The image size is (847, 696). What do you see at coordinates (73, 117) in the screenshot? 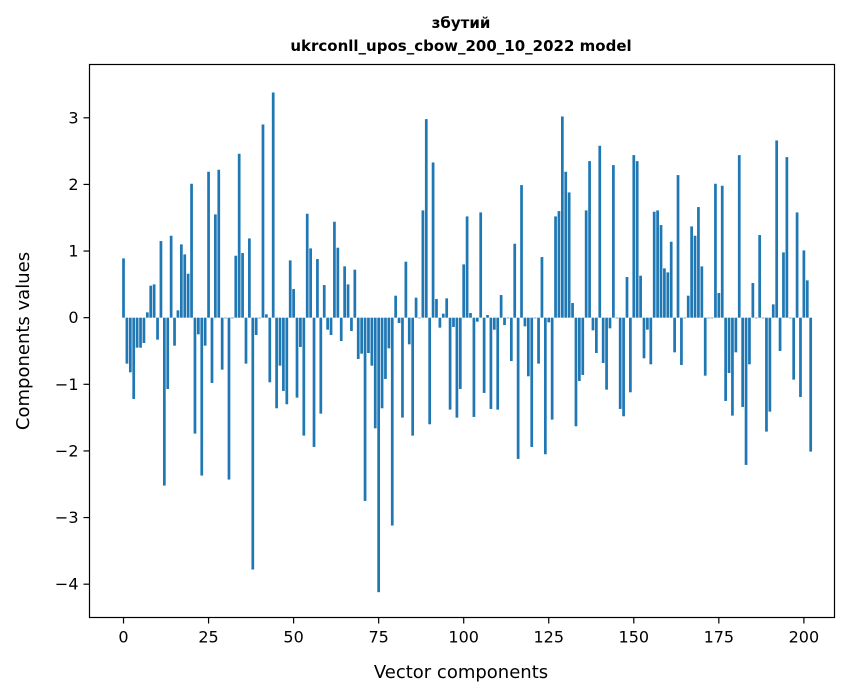
I see `y-tick-label: 3` at bounding box center [73, 117].